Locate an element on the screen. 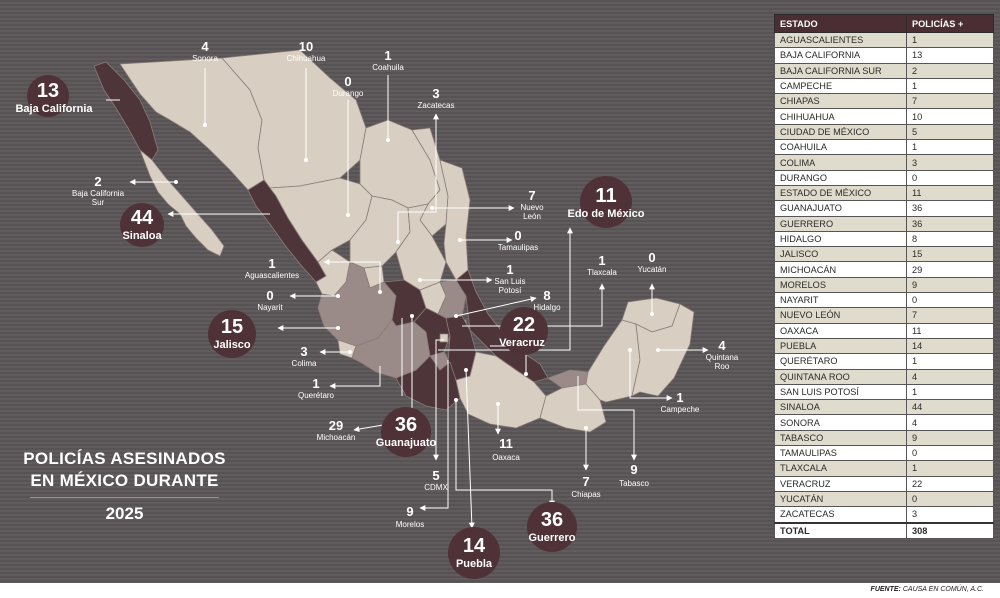  table-row: BAJA CALIFORNIA 13 is located at coordinates (884, 55).